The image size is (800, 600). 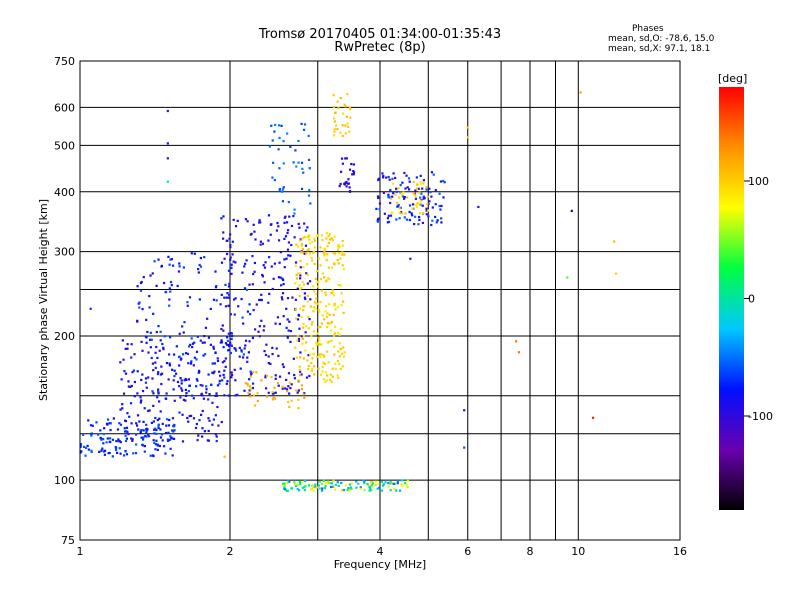 What do you see at coordinates (760, 416) in the screenshot?
I see `colorbar-tick-label: -100` at bounding box center [760, 416].